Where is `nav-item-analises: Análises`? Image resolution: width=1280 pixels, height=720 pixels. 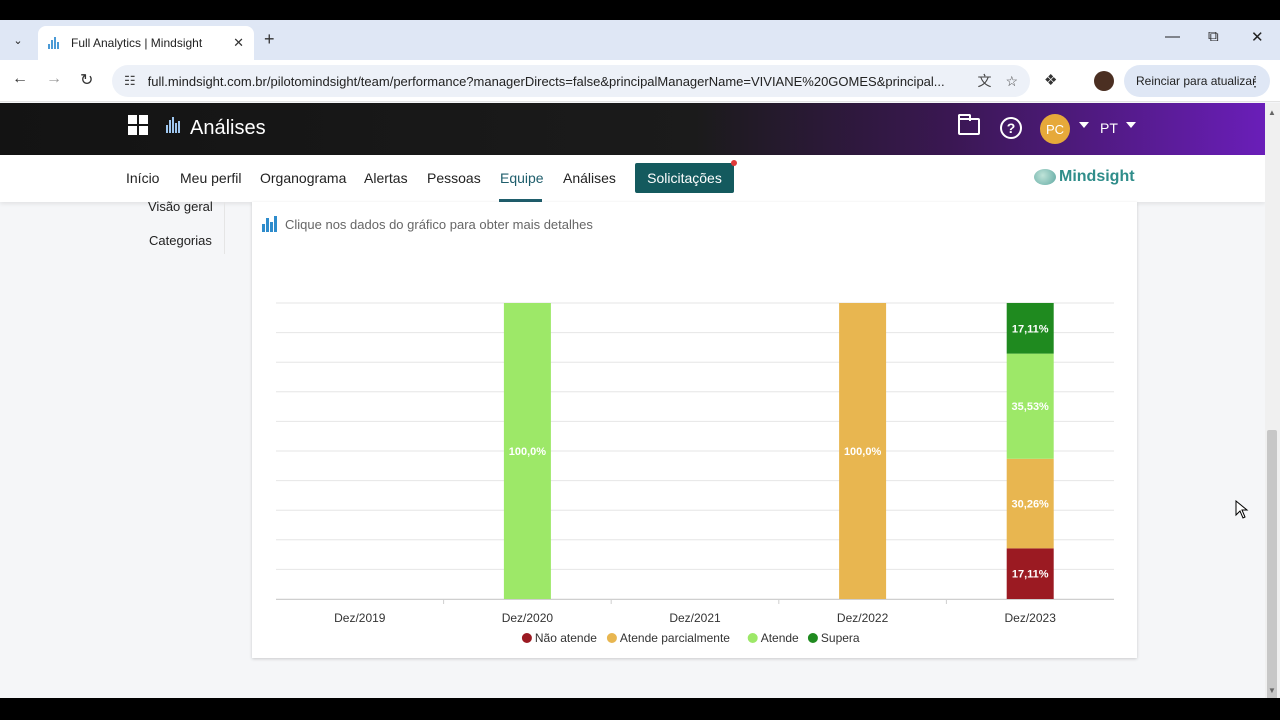 nav-item-analises: Análises is located at coordinates (589, 178).